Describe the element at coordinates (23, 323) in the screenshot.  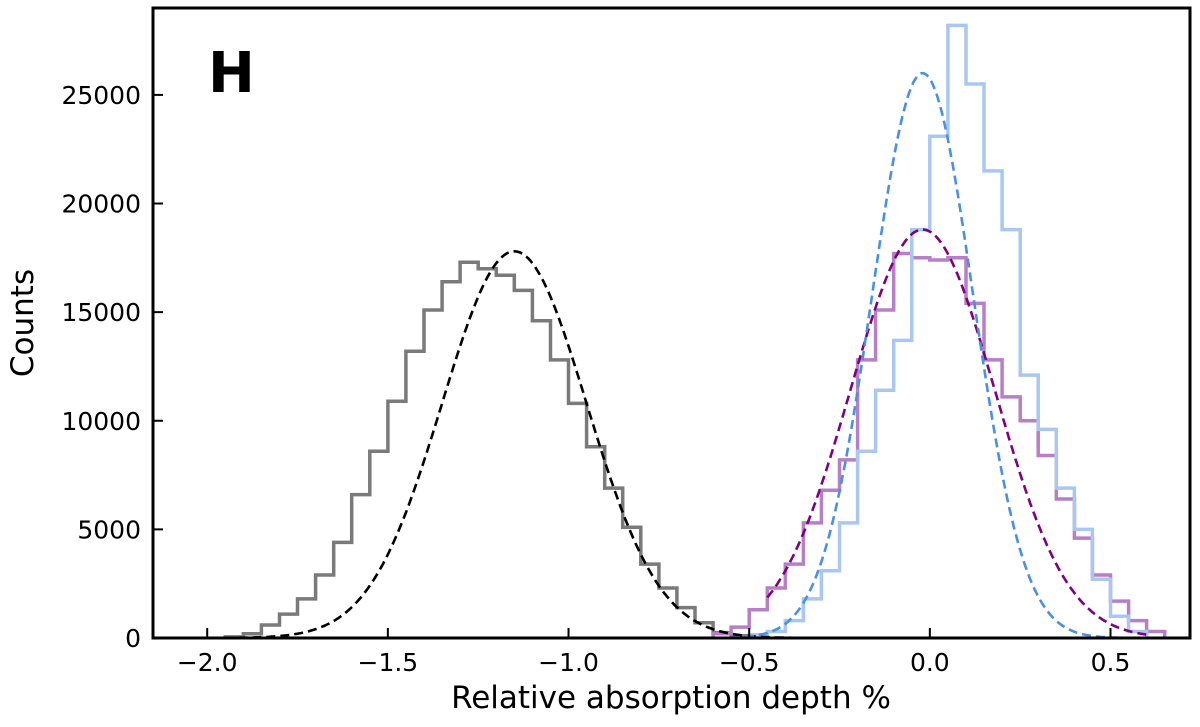
I see `y-axis-title: Counts` at that location.